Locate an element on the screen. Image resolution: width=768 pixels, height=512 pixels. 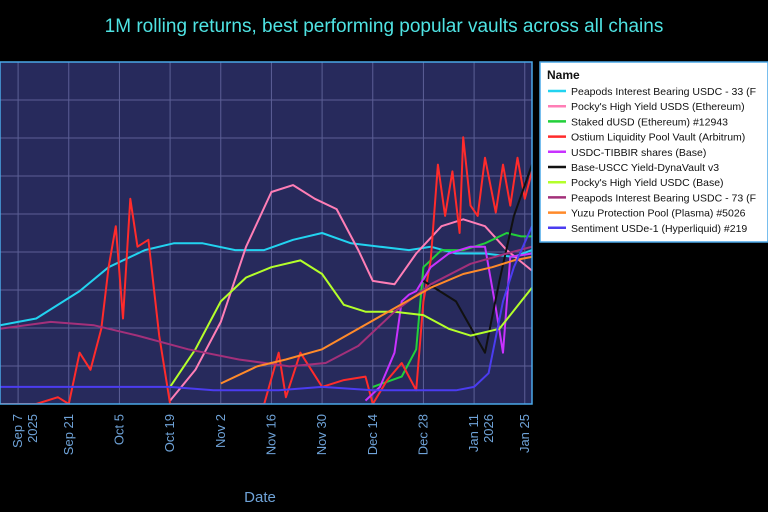
x-tick-8: Dec 28 is located at coordinates (422, 434).